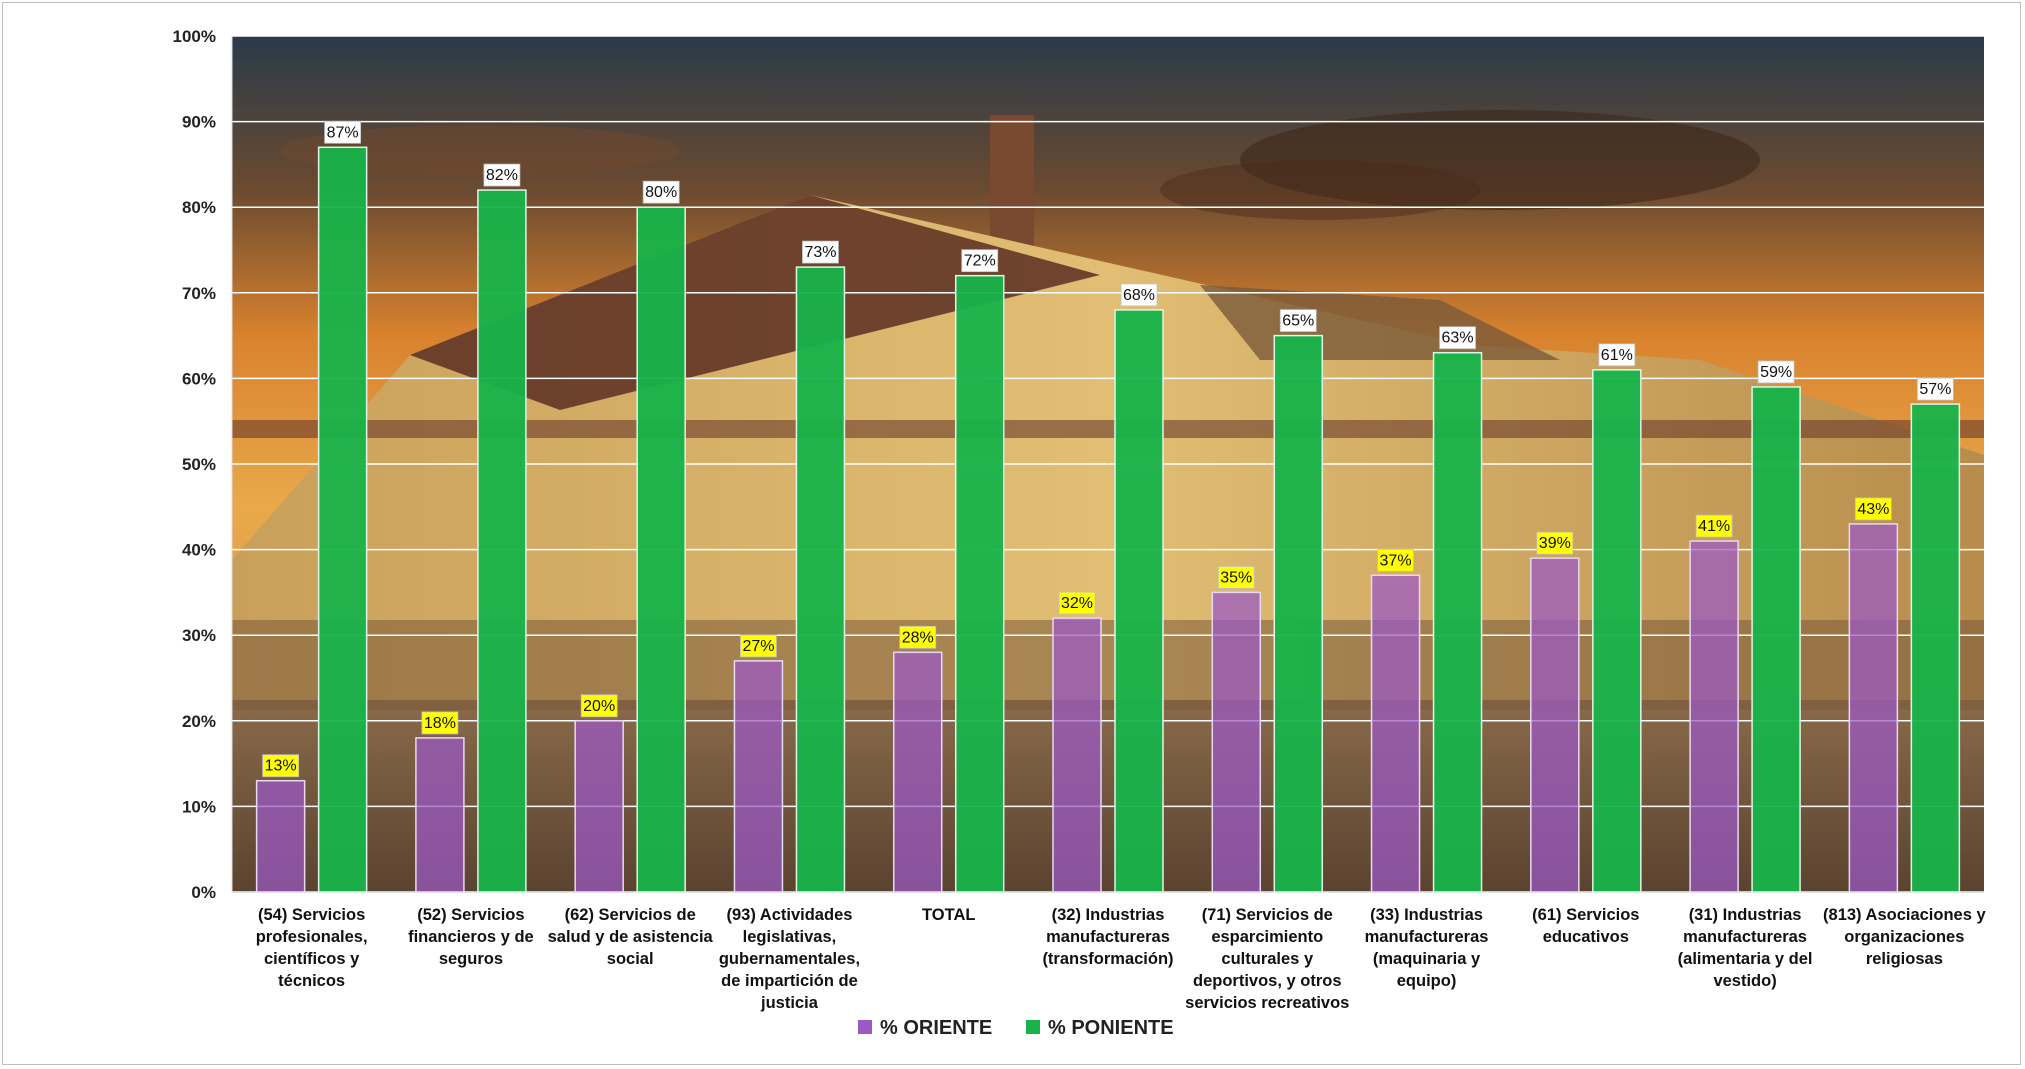 The height and width of the screenshot is (1069, 2025). What do you see at coordinates (312, 959) in the screenshot?
I see `x-tick-label: científicos y` at bounding box center [312, 959].